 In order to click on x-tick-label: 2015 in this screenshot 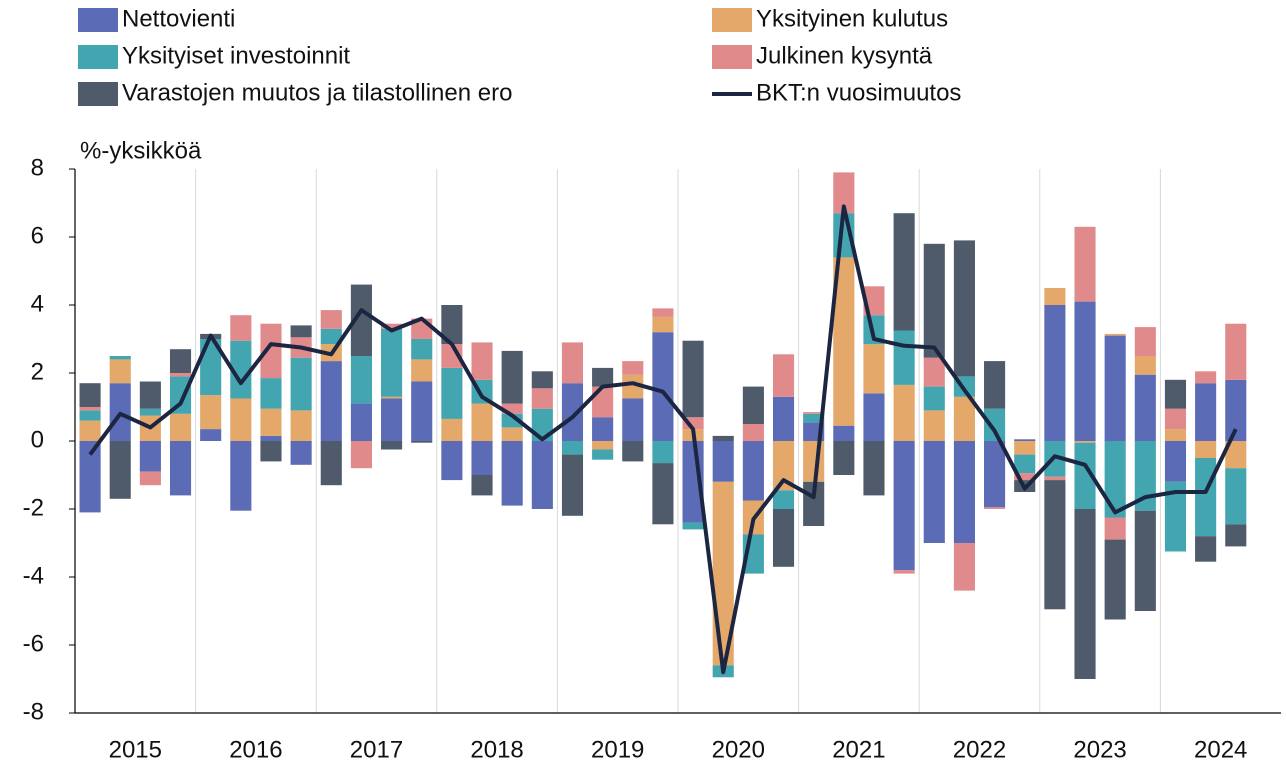, I will do `click(135, 749)`.